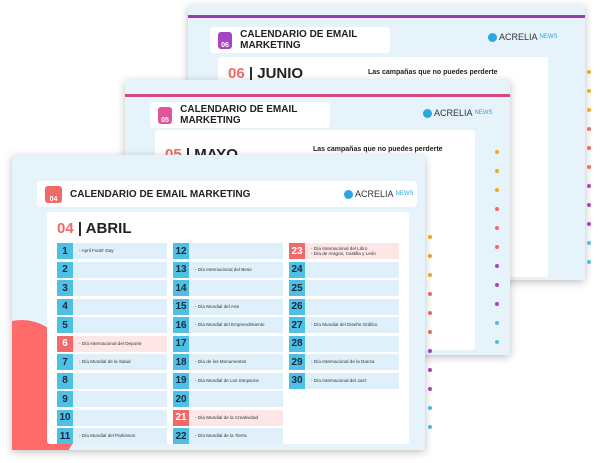 The image size is (600, 463). I want to click on day-number: 17, so click(181, 343).